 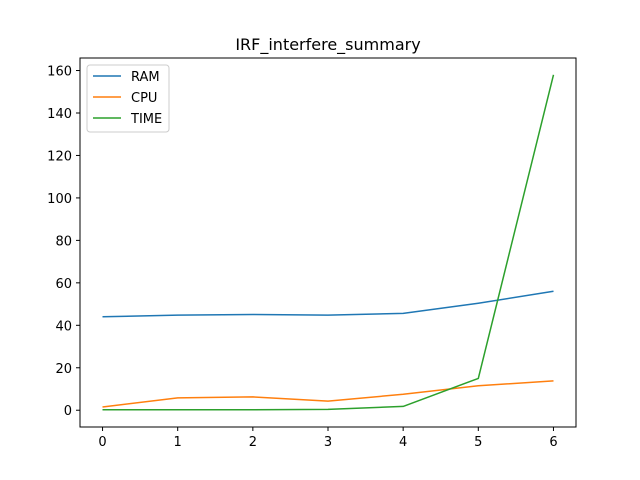 What do you see at coordinates (328, 442) in the screenshot?
I see `x-tick-label: 3` at bounding box center [328, 442].